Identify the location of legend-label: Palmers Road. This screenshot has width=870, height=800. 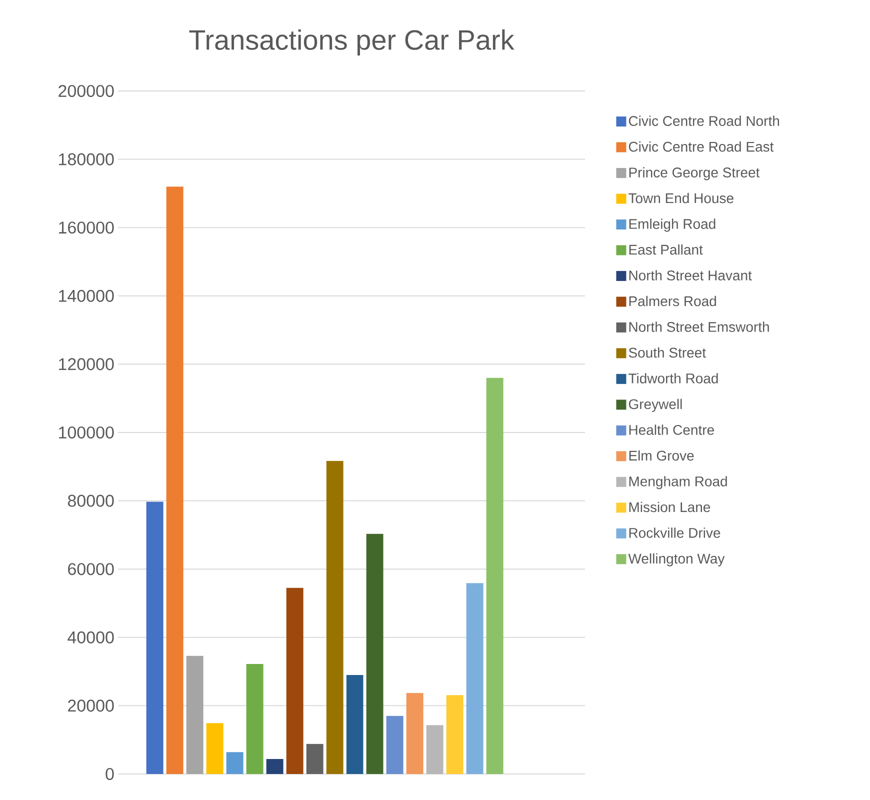
(672, 301).